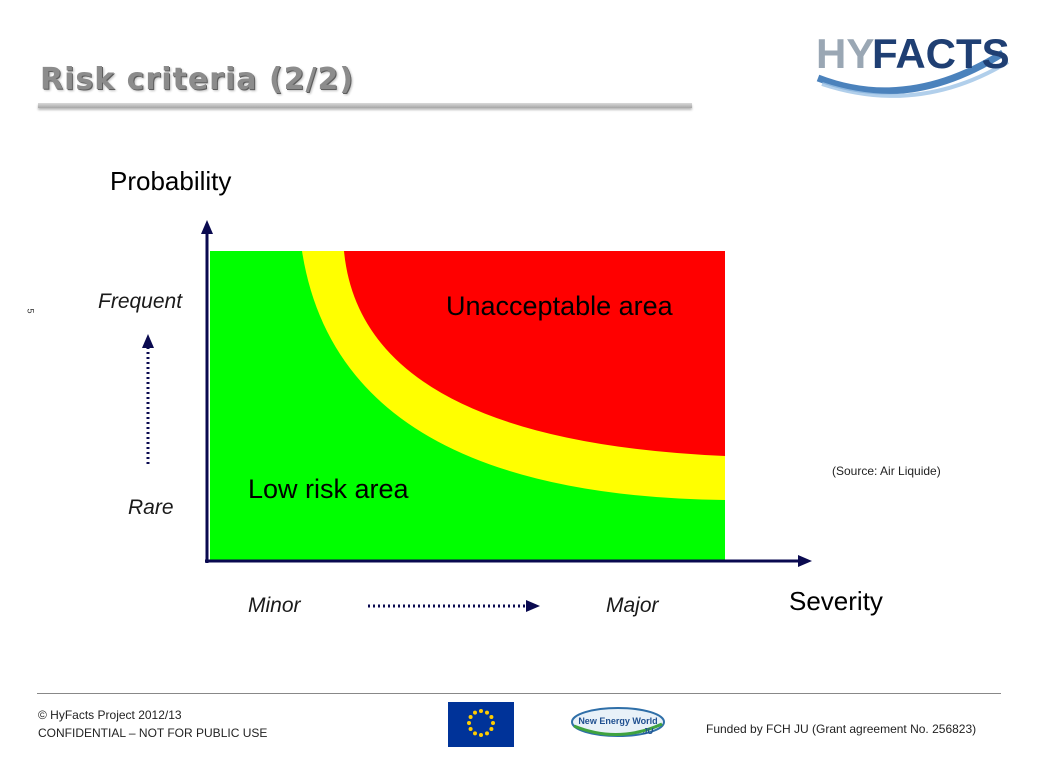 This screenshot has width=1040, height=760. I want to click on frequent-label: Frequent, so click(140, 301).